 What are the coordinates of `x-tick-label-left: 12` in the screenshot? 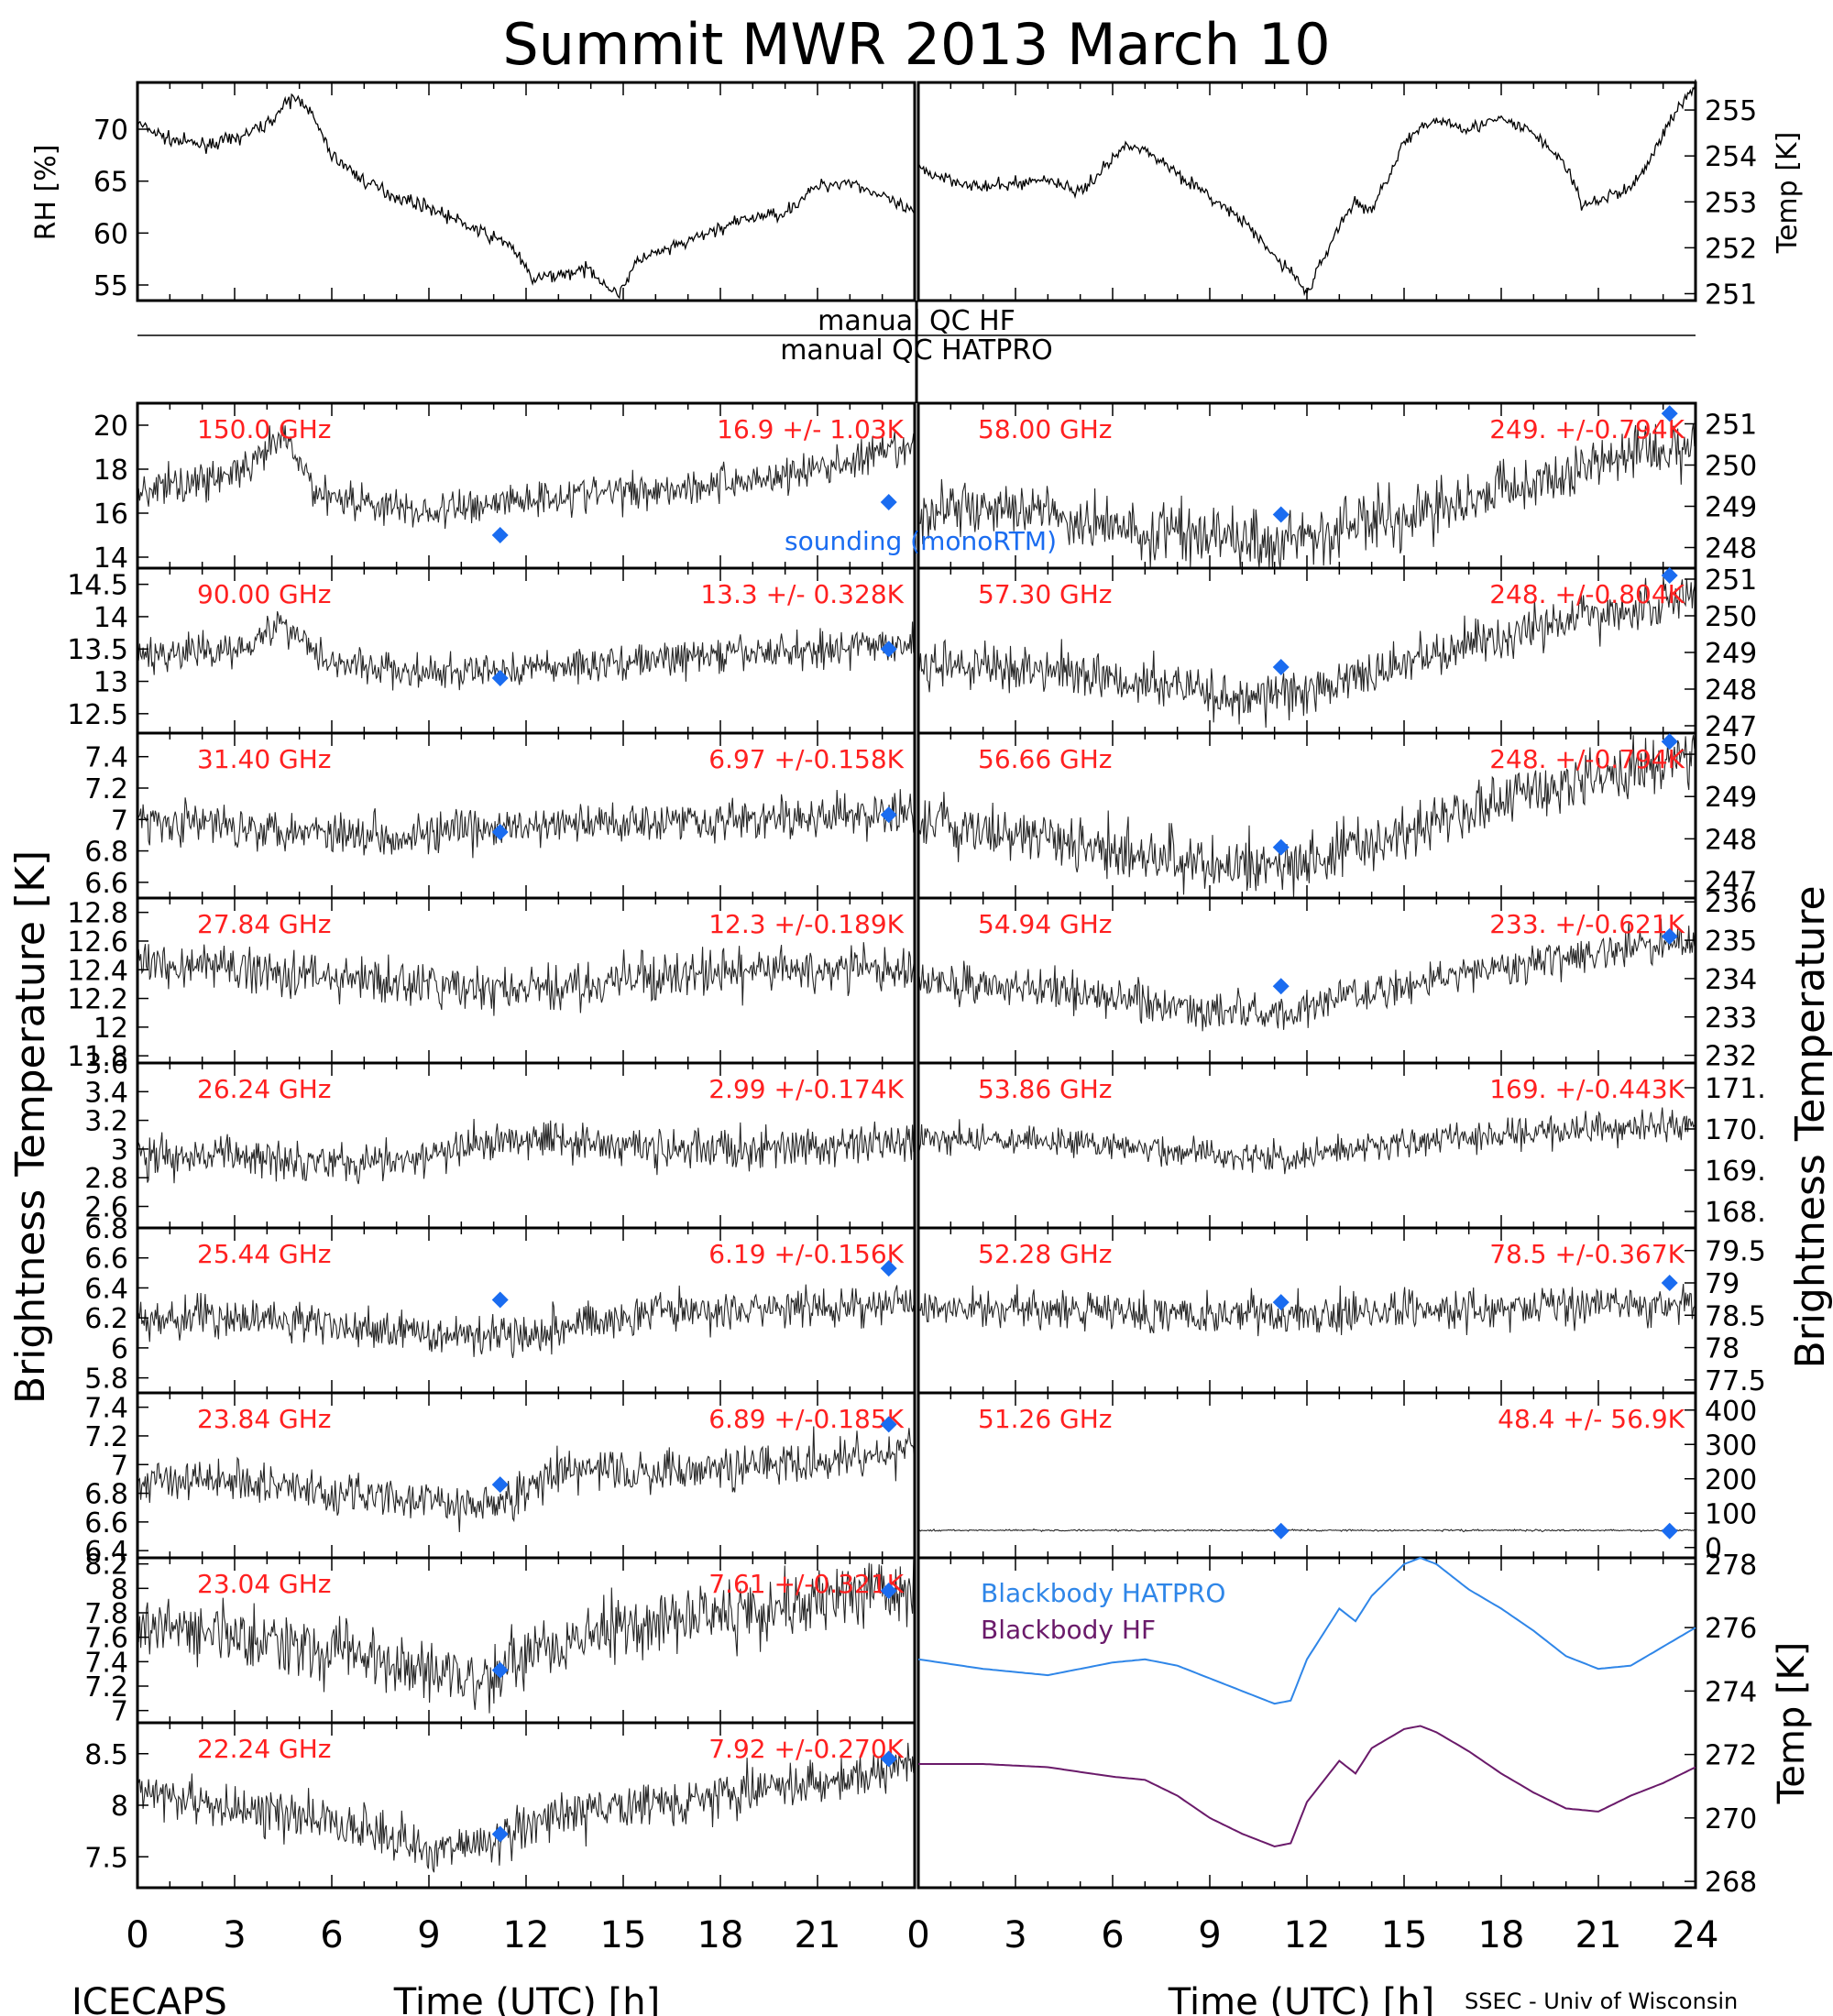 It's located at (526, 1935).